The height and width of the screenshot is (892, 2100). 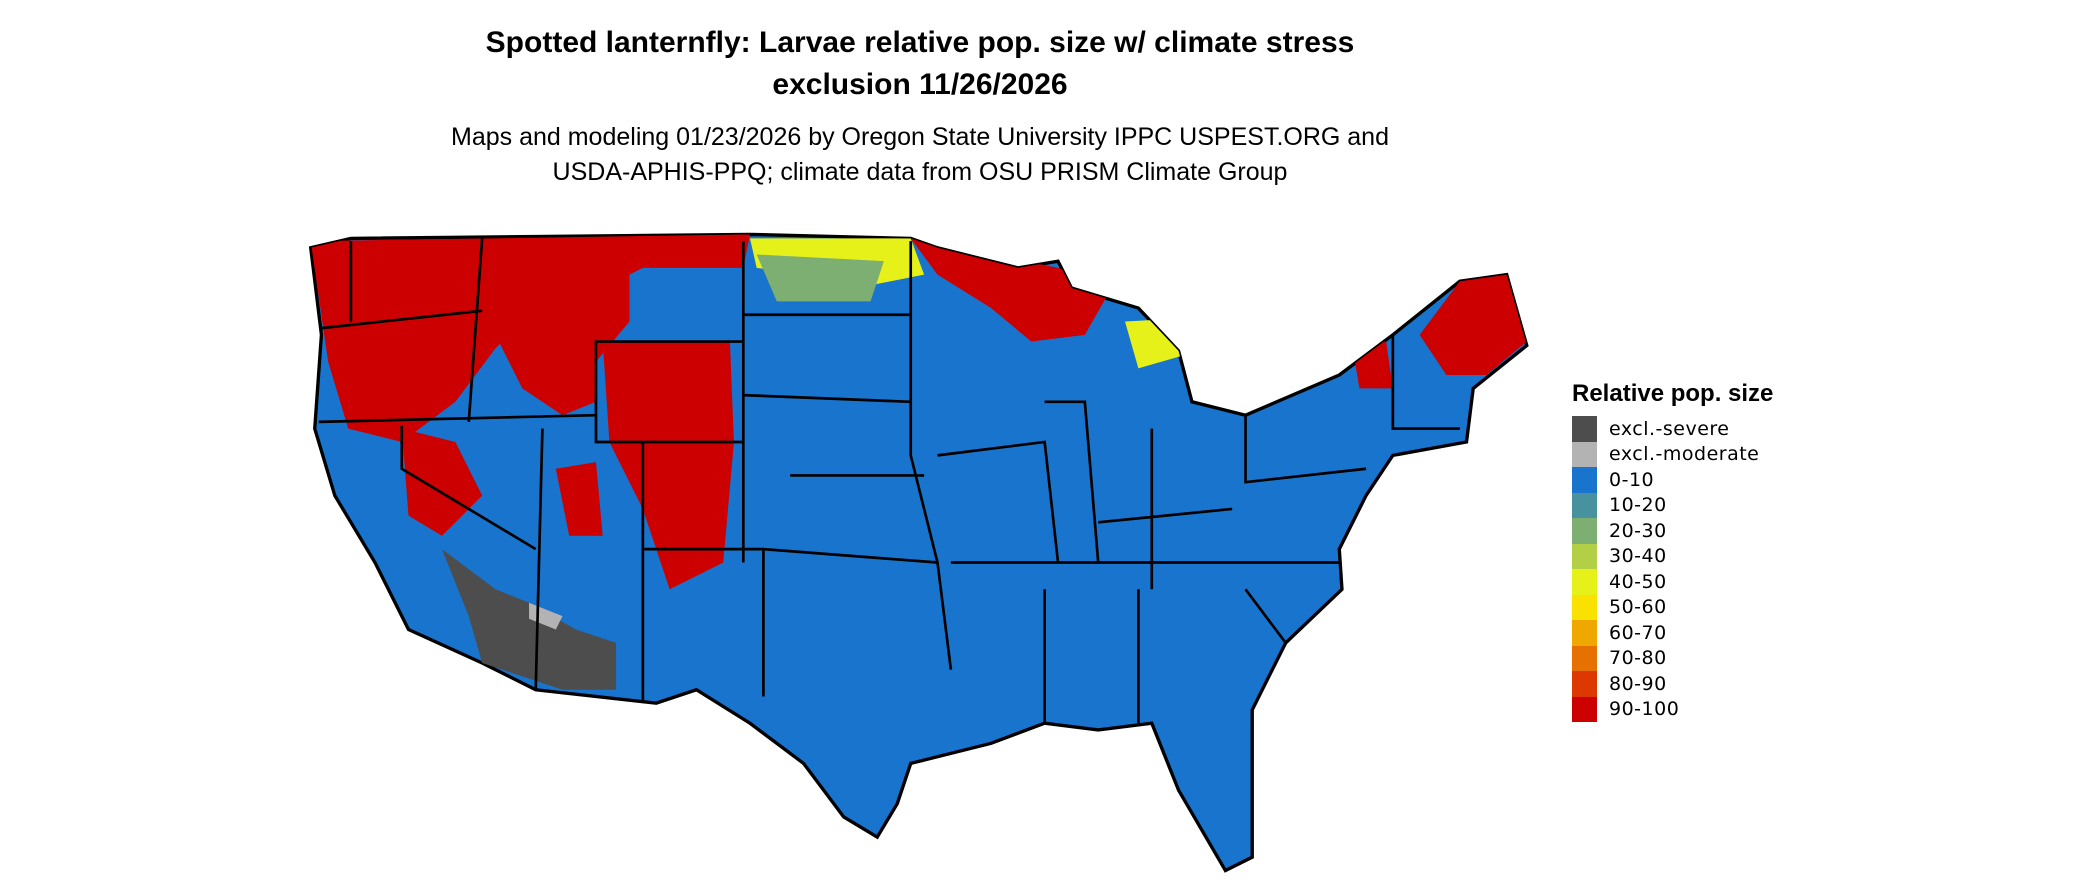 I want to click on legend-label: 60-70, so click(x=1638, y=632).